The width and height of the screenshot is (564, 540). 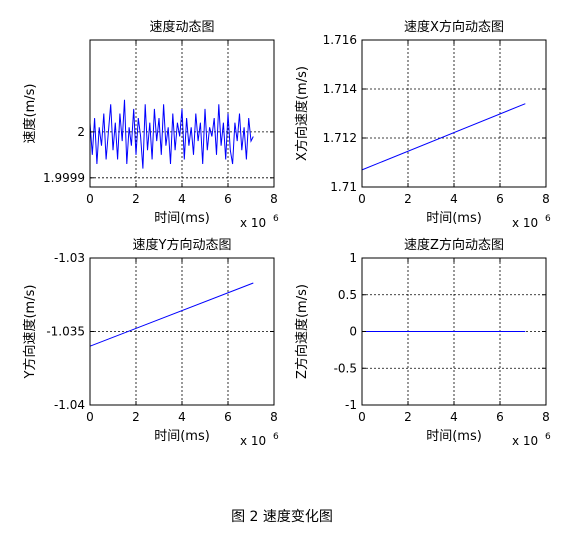 What do you see at coordinates (182, 245) in the screenshot?
I see `chart-title: 速度Y方向动态图` at bounding box center [182, 245].